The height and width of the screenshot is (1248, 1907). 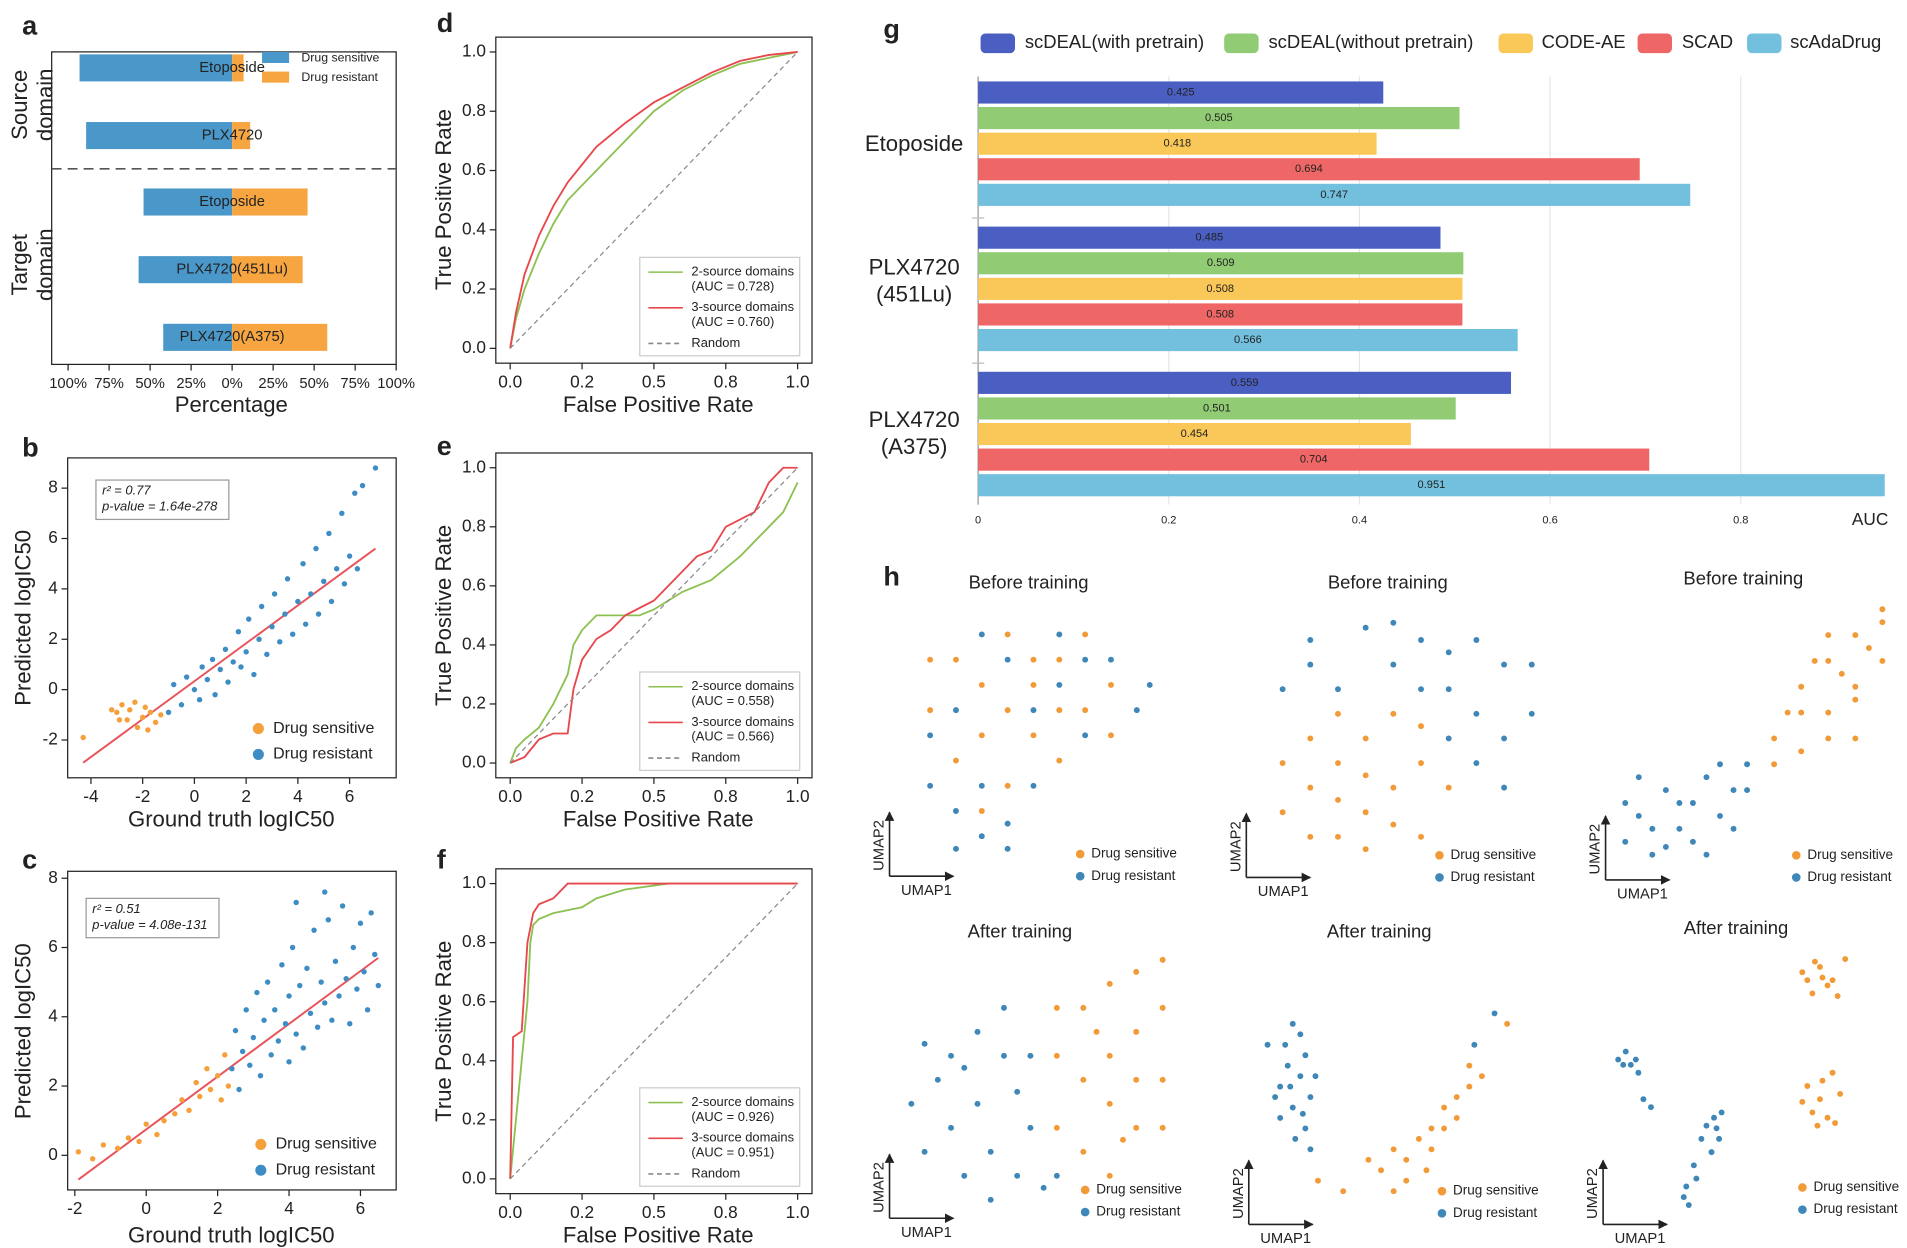 I want to click on x-tick-label: 0.6, so click(x=1549, y=521).